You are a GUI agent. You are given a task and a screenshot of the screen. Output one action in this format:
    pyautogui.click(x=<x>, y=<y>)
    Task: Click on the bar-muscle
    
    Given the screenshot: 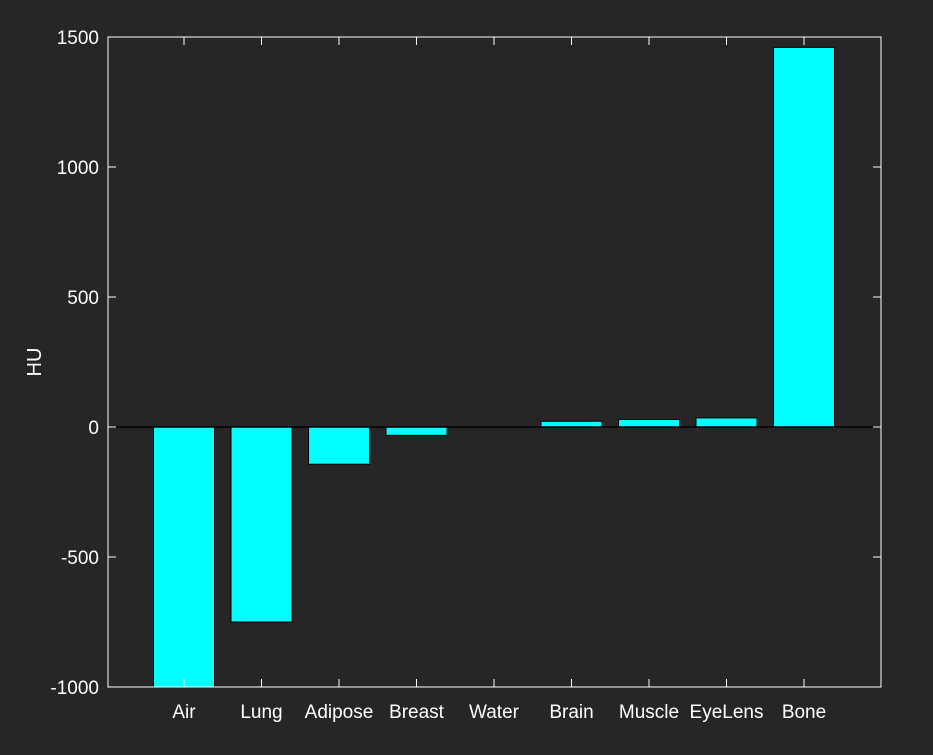 What is the action you would take?
    pyautogui.click(x=649, y=423)
    